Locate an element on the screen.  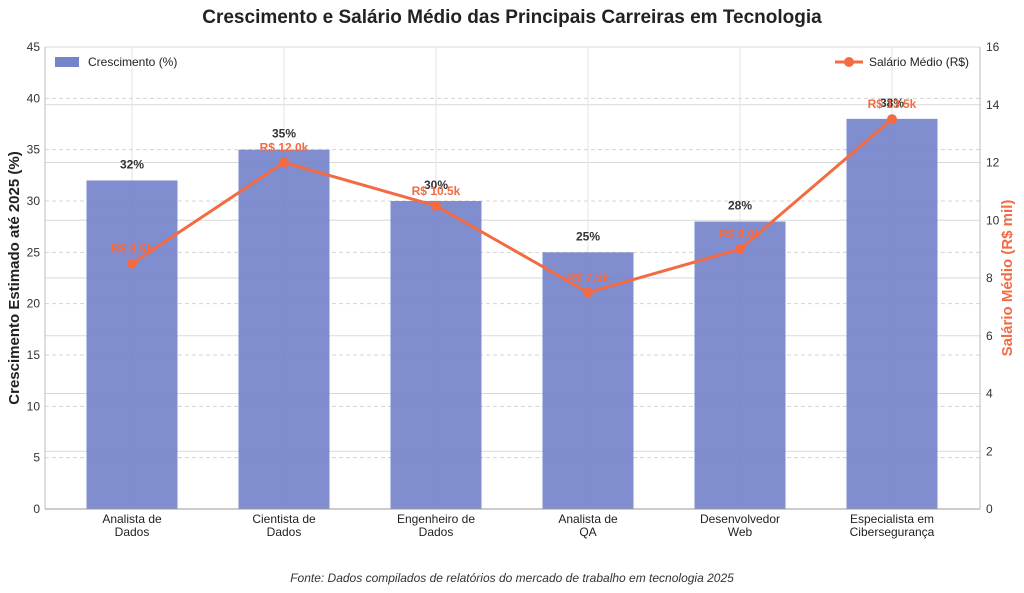
y-tick-left: 10 is located at coordinates (34, 406).